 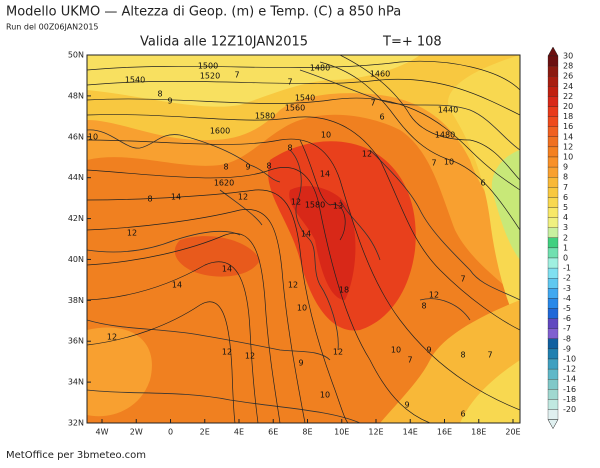 What do you see at coordinates (76, 136) in the screenshot?
I see `lat-label: 46N` at bounding box center [76, 136].